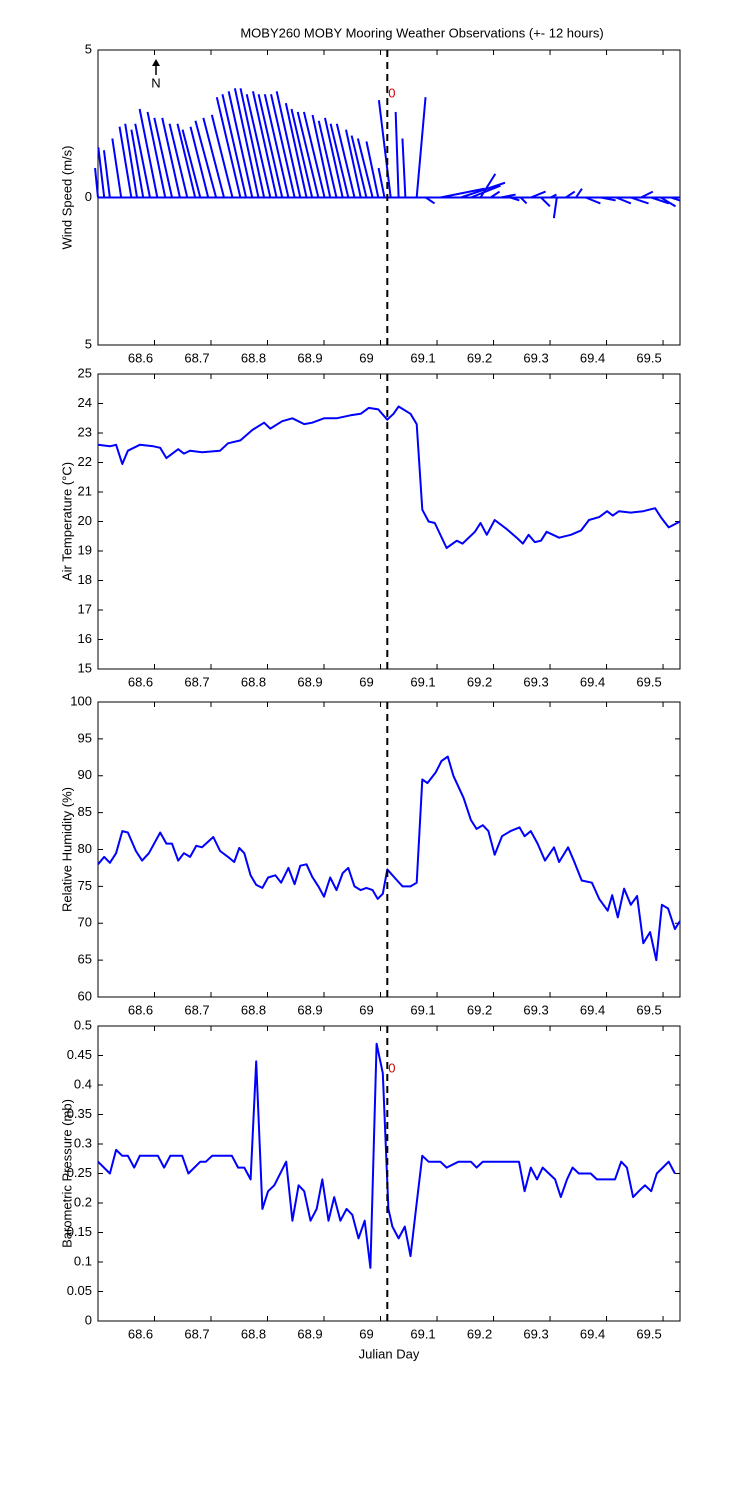  I want to click on y-tick-label: 85, so click(85, 811).